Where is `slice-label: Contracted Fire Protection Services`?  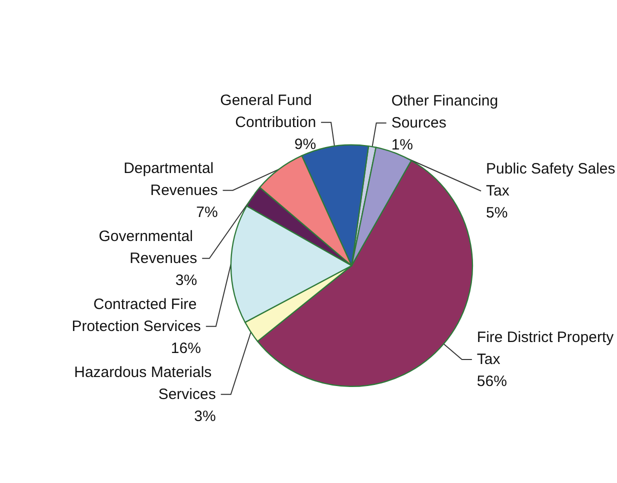
slice-label: Contracted Fire Protection Services is located at coordinates (136, 315).